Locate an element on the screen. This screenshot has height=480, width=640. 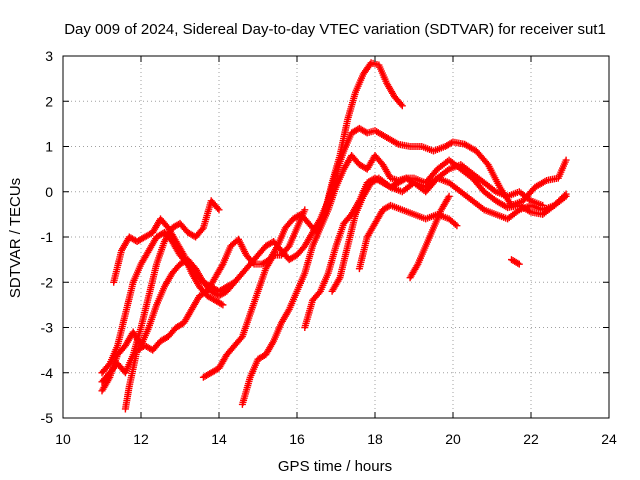
y-tick-label: 1 is located at coordinates (49, 147).